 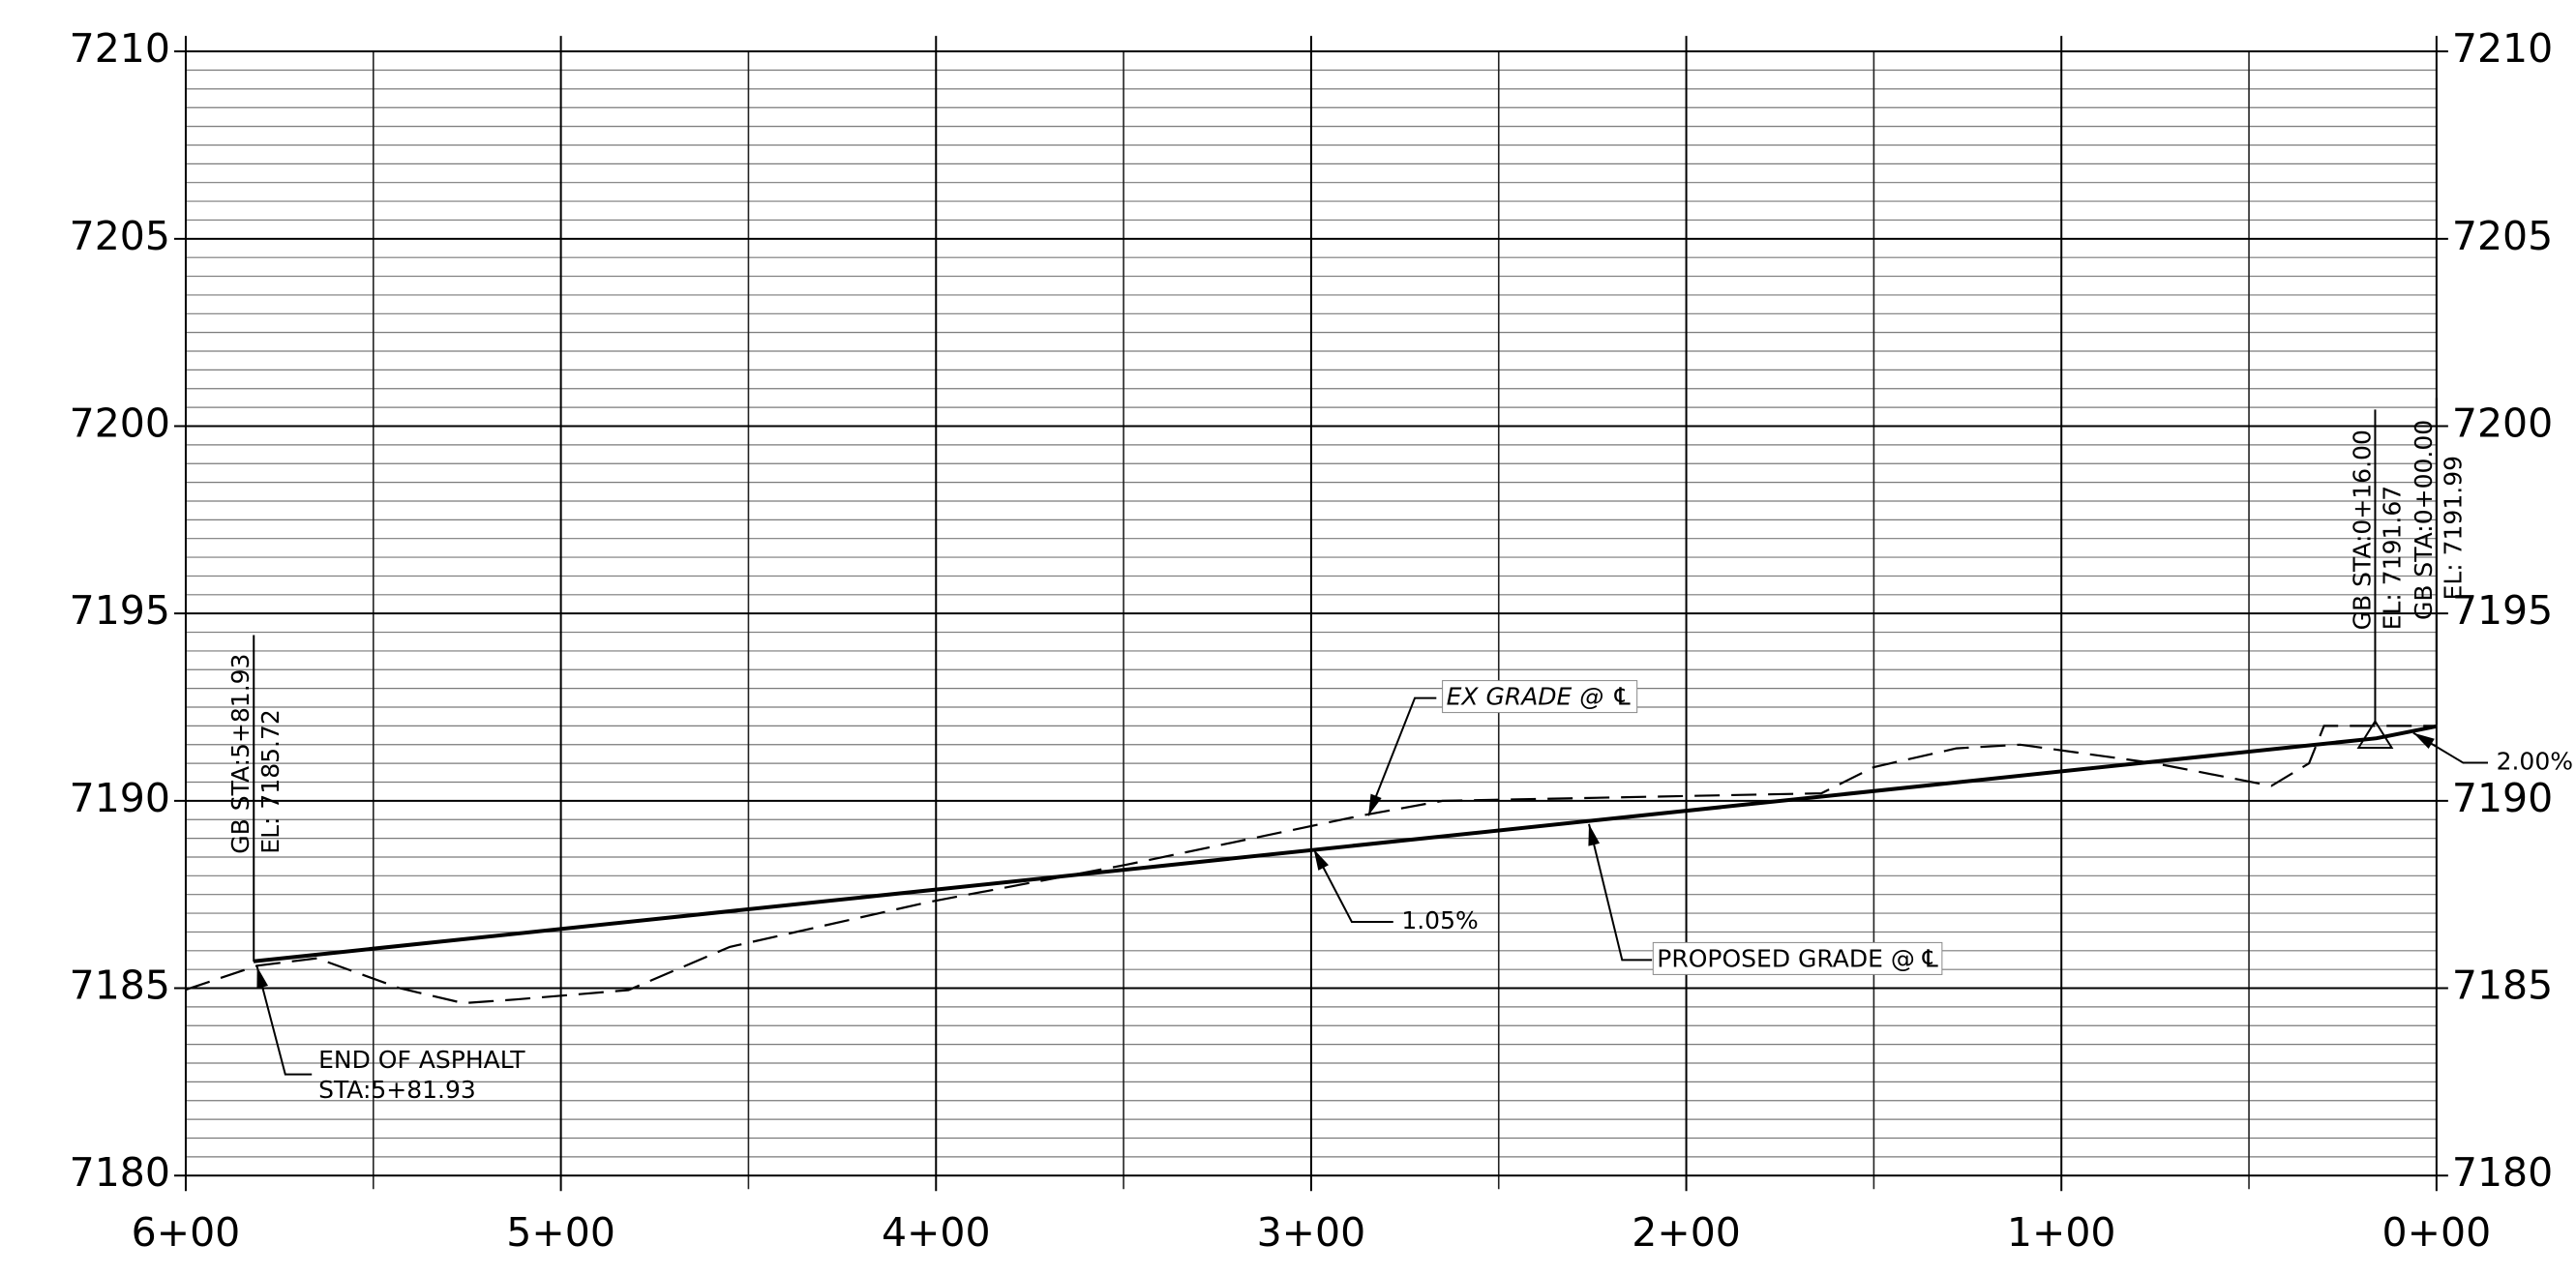 I want to click on slope-label: 1.05%, so click(x=1439, y=920).